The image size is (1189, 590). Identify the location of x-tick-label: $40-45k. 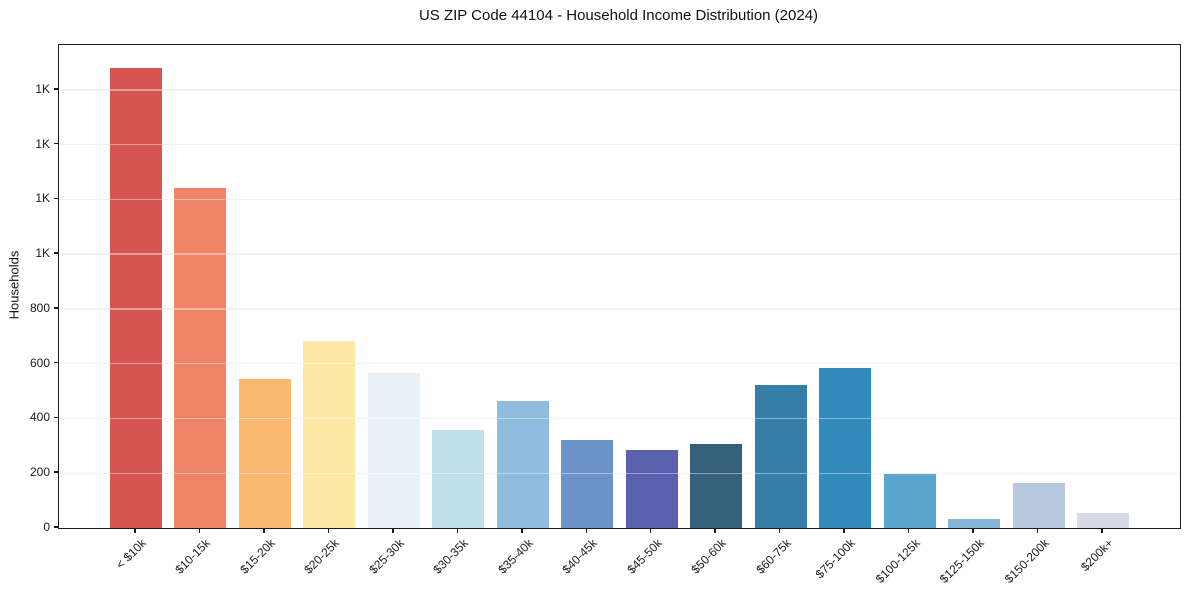
(580, 556).